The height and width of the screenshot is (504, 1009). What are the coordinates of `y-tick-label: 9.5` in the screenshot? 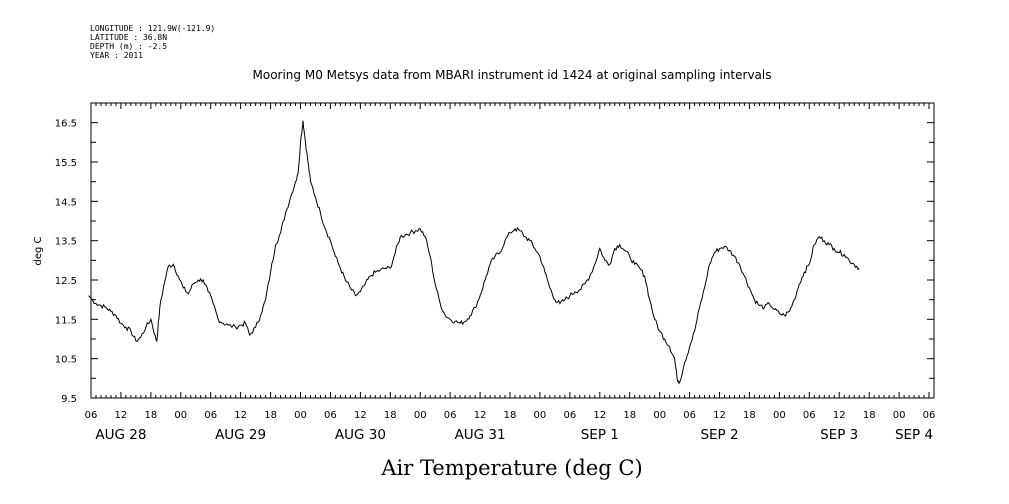 It's located at (69, 399).